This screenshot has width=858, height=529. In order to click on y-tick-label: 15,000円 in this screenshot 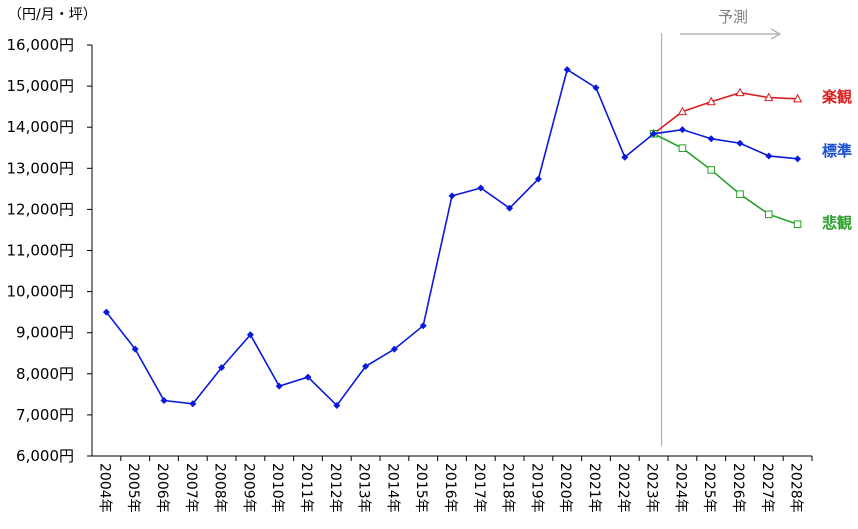, I will do `click(41, 86)`.